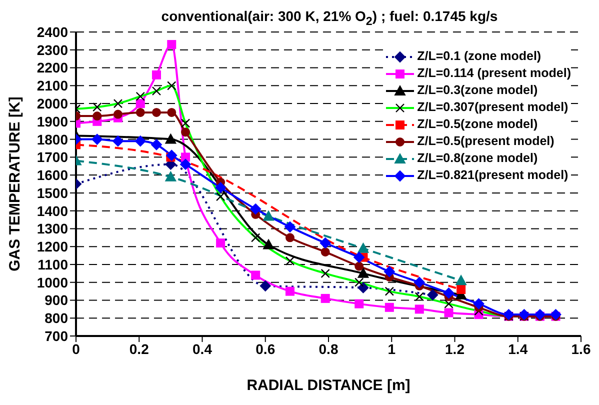 Image resolution: width=599 pixels, height=405 pixels. I want to click on x-tick-label: 0.4, so click(202, 348).